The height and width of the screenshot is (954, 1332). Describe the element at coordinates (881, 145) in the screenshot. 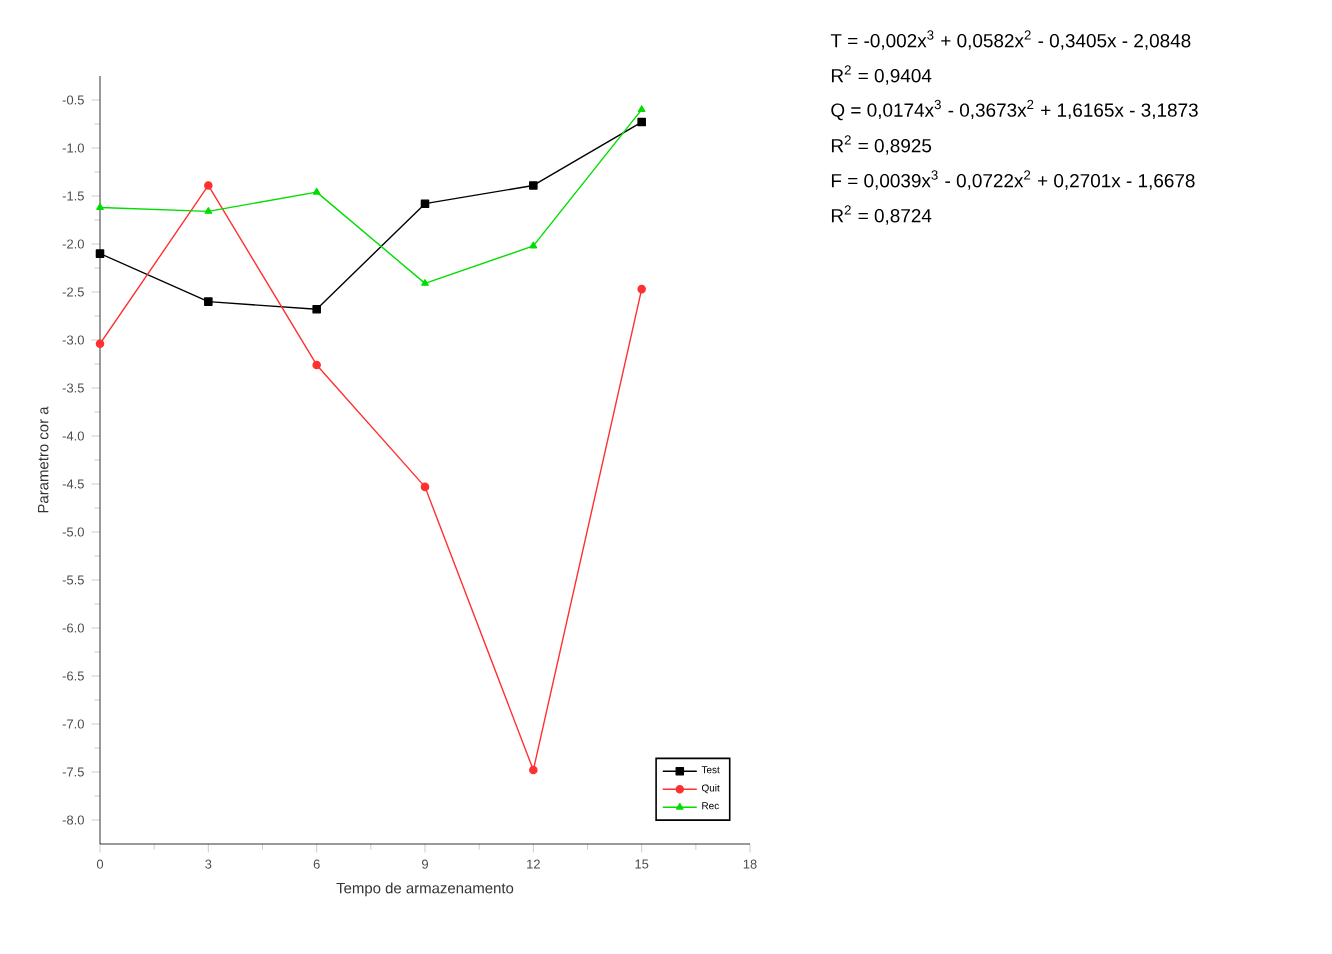

I see `text: R$^{2}$ = 0,8925` at that location.